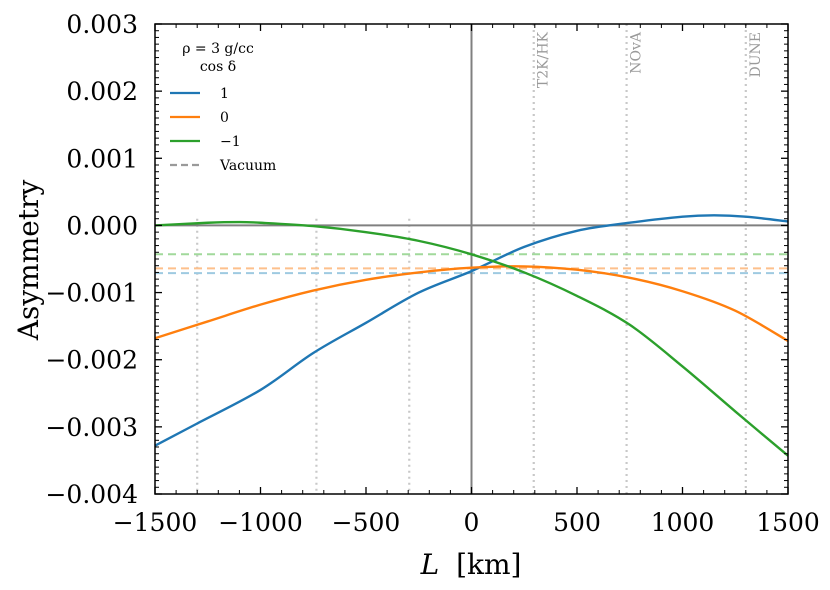 The height and width of the screenshot is (590, 830). I want to click on y-tick-label-7: −0.004, so click(91, 494).